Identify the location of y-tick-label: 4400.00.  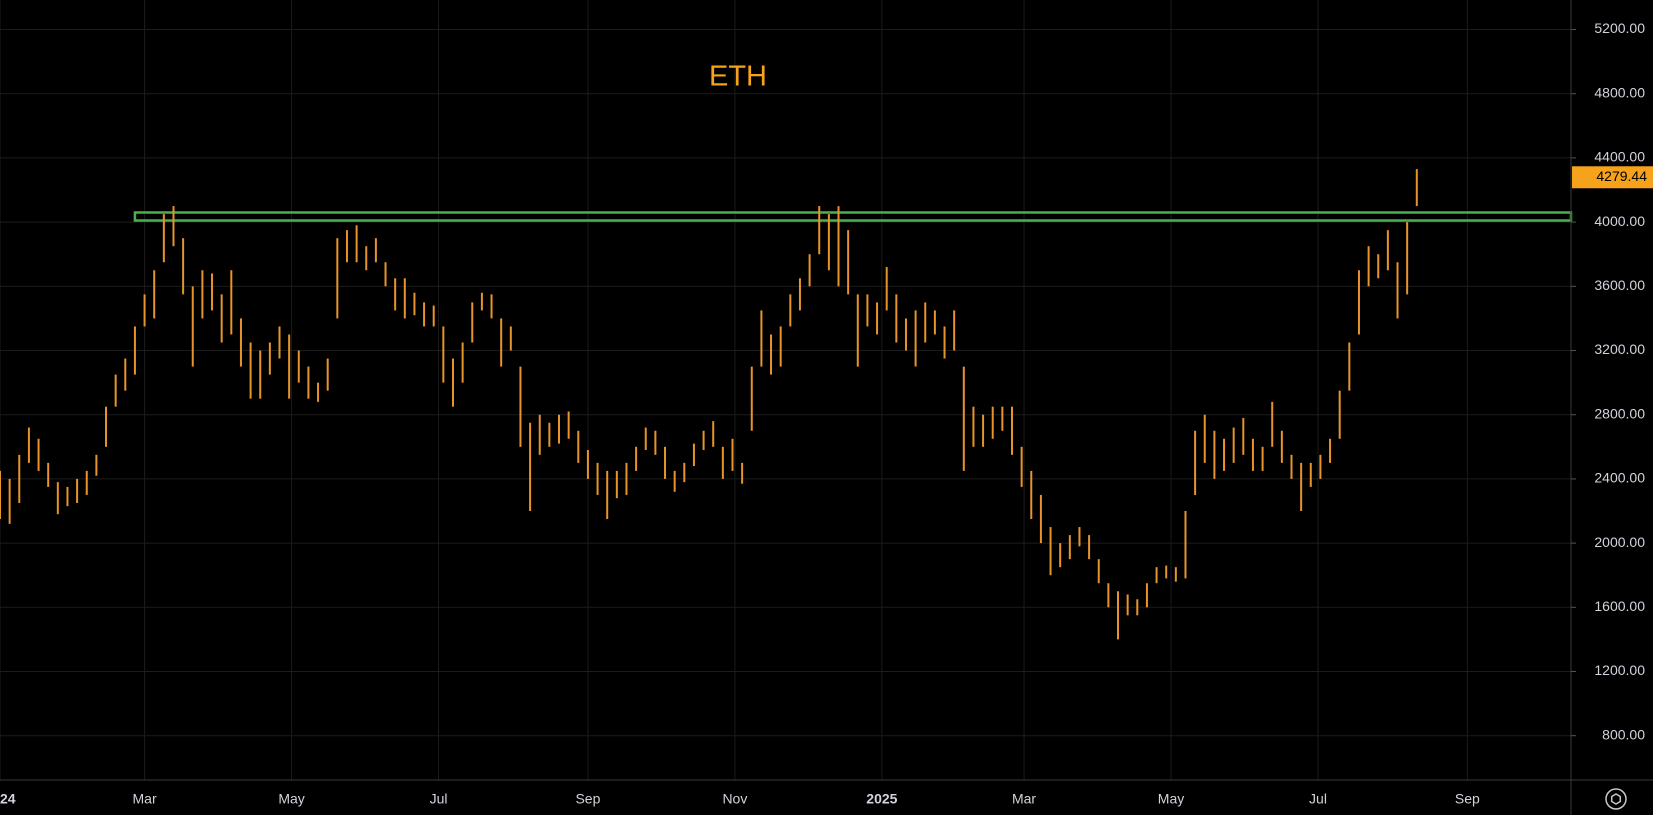
(1619, 157).